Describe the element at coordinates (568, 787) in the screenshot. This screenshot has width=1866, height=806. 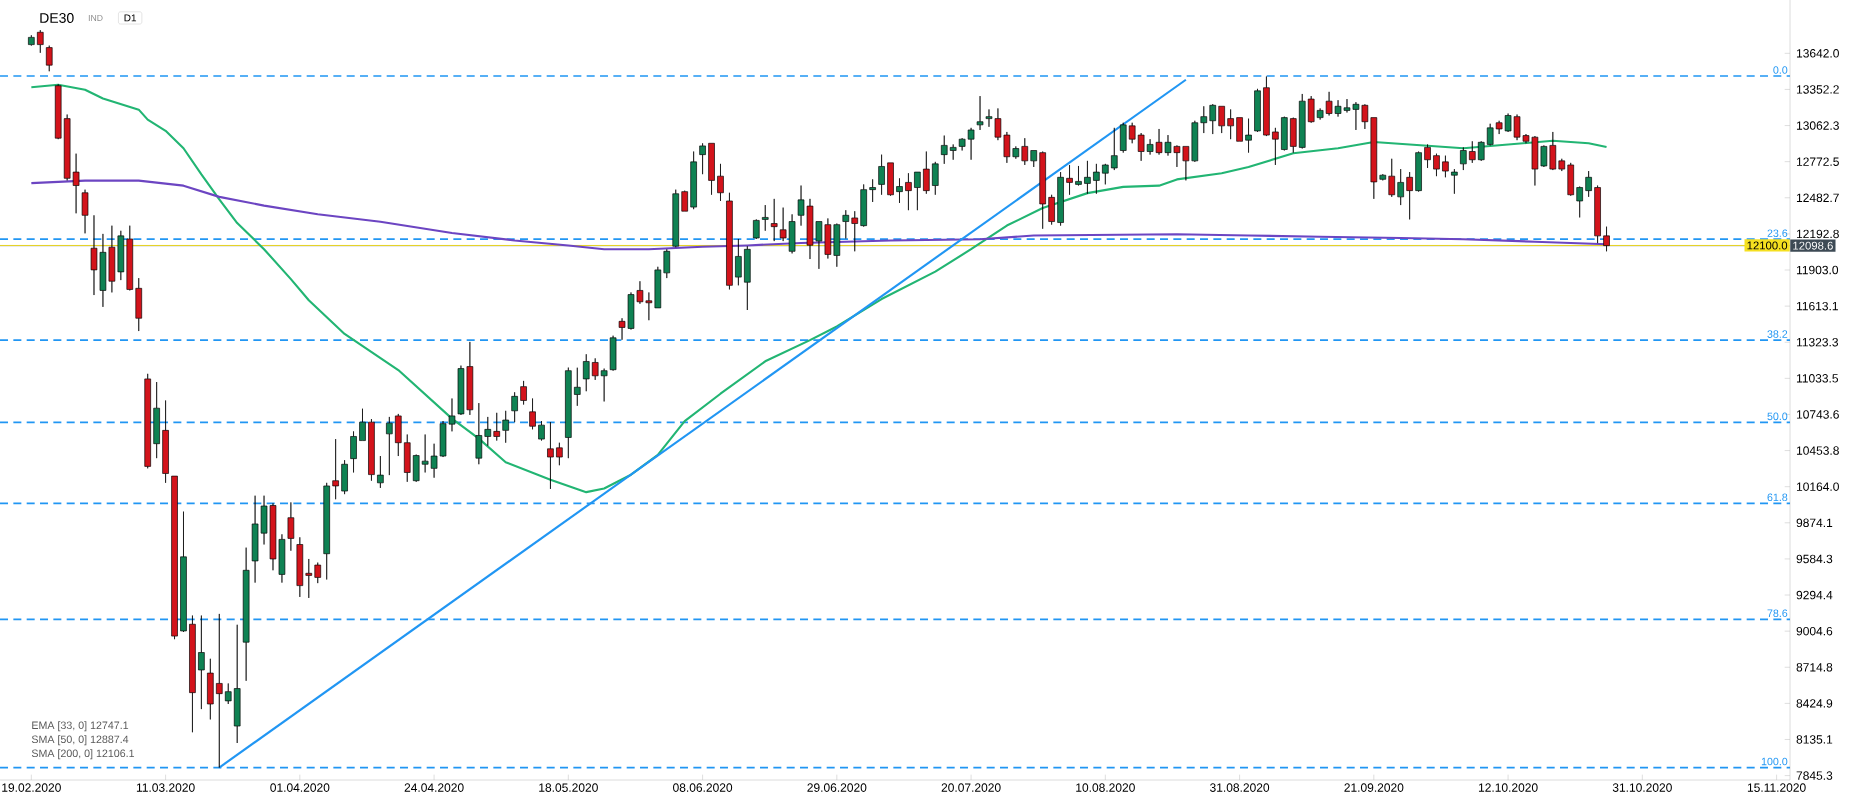
I see `x-tick-label: 18.05.2020` at that location.